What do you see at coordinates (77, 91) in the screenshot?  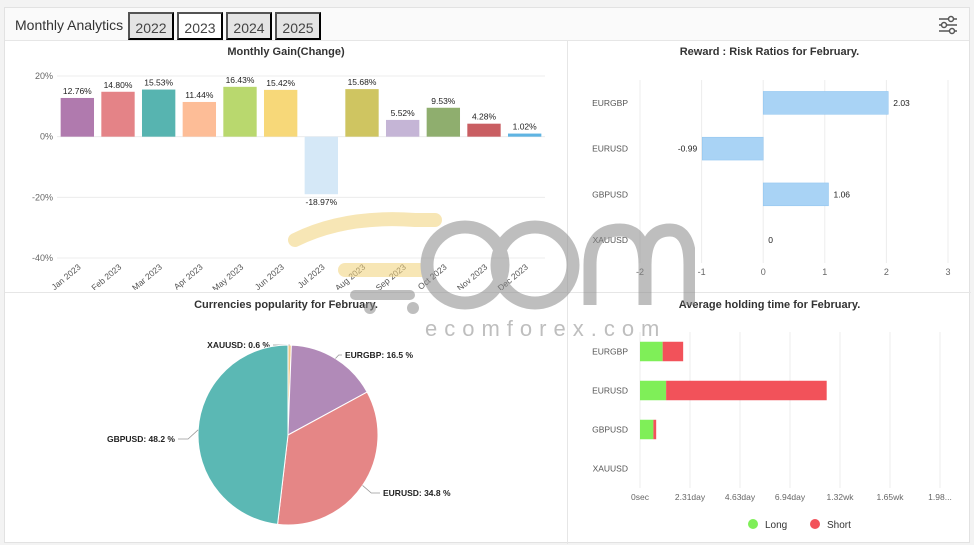 I see `data-label: 12.76%` at bounding box center [77, 91].